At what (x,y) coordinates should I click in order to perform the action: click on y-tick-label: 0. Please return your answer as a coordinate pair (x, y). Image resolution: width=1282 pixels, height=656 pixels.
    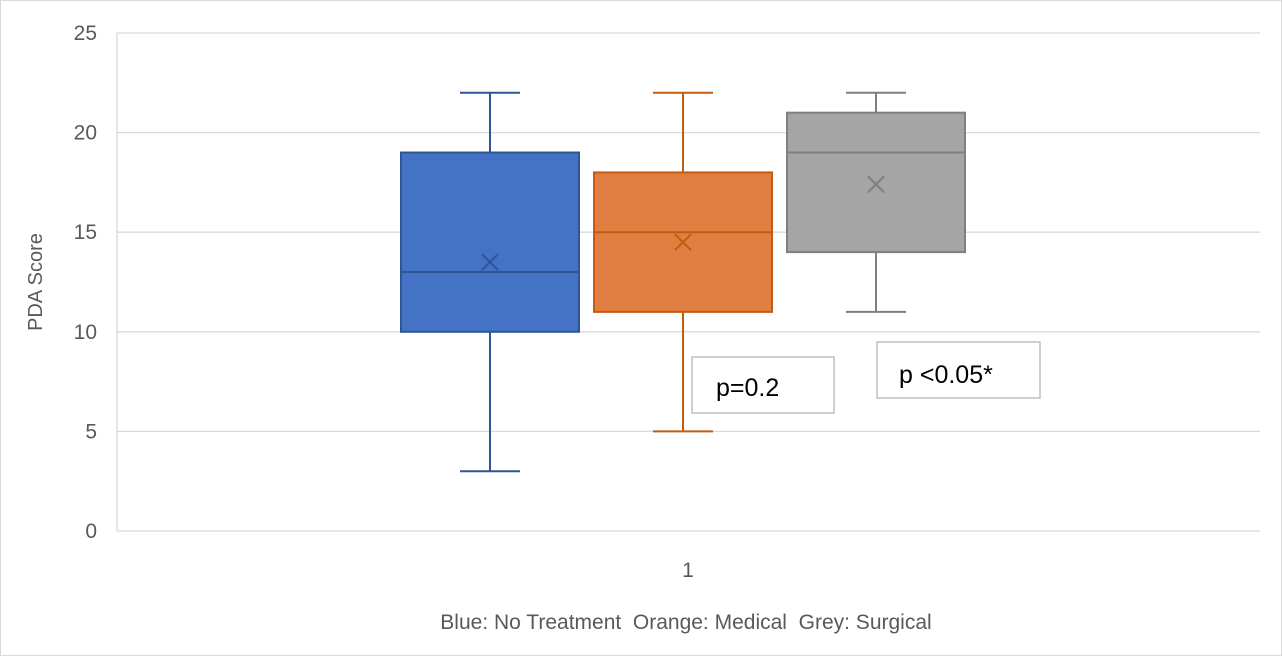
    Looking at the image, I should click on (91, 531).